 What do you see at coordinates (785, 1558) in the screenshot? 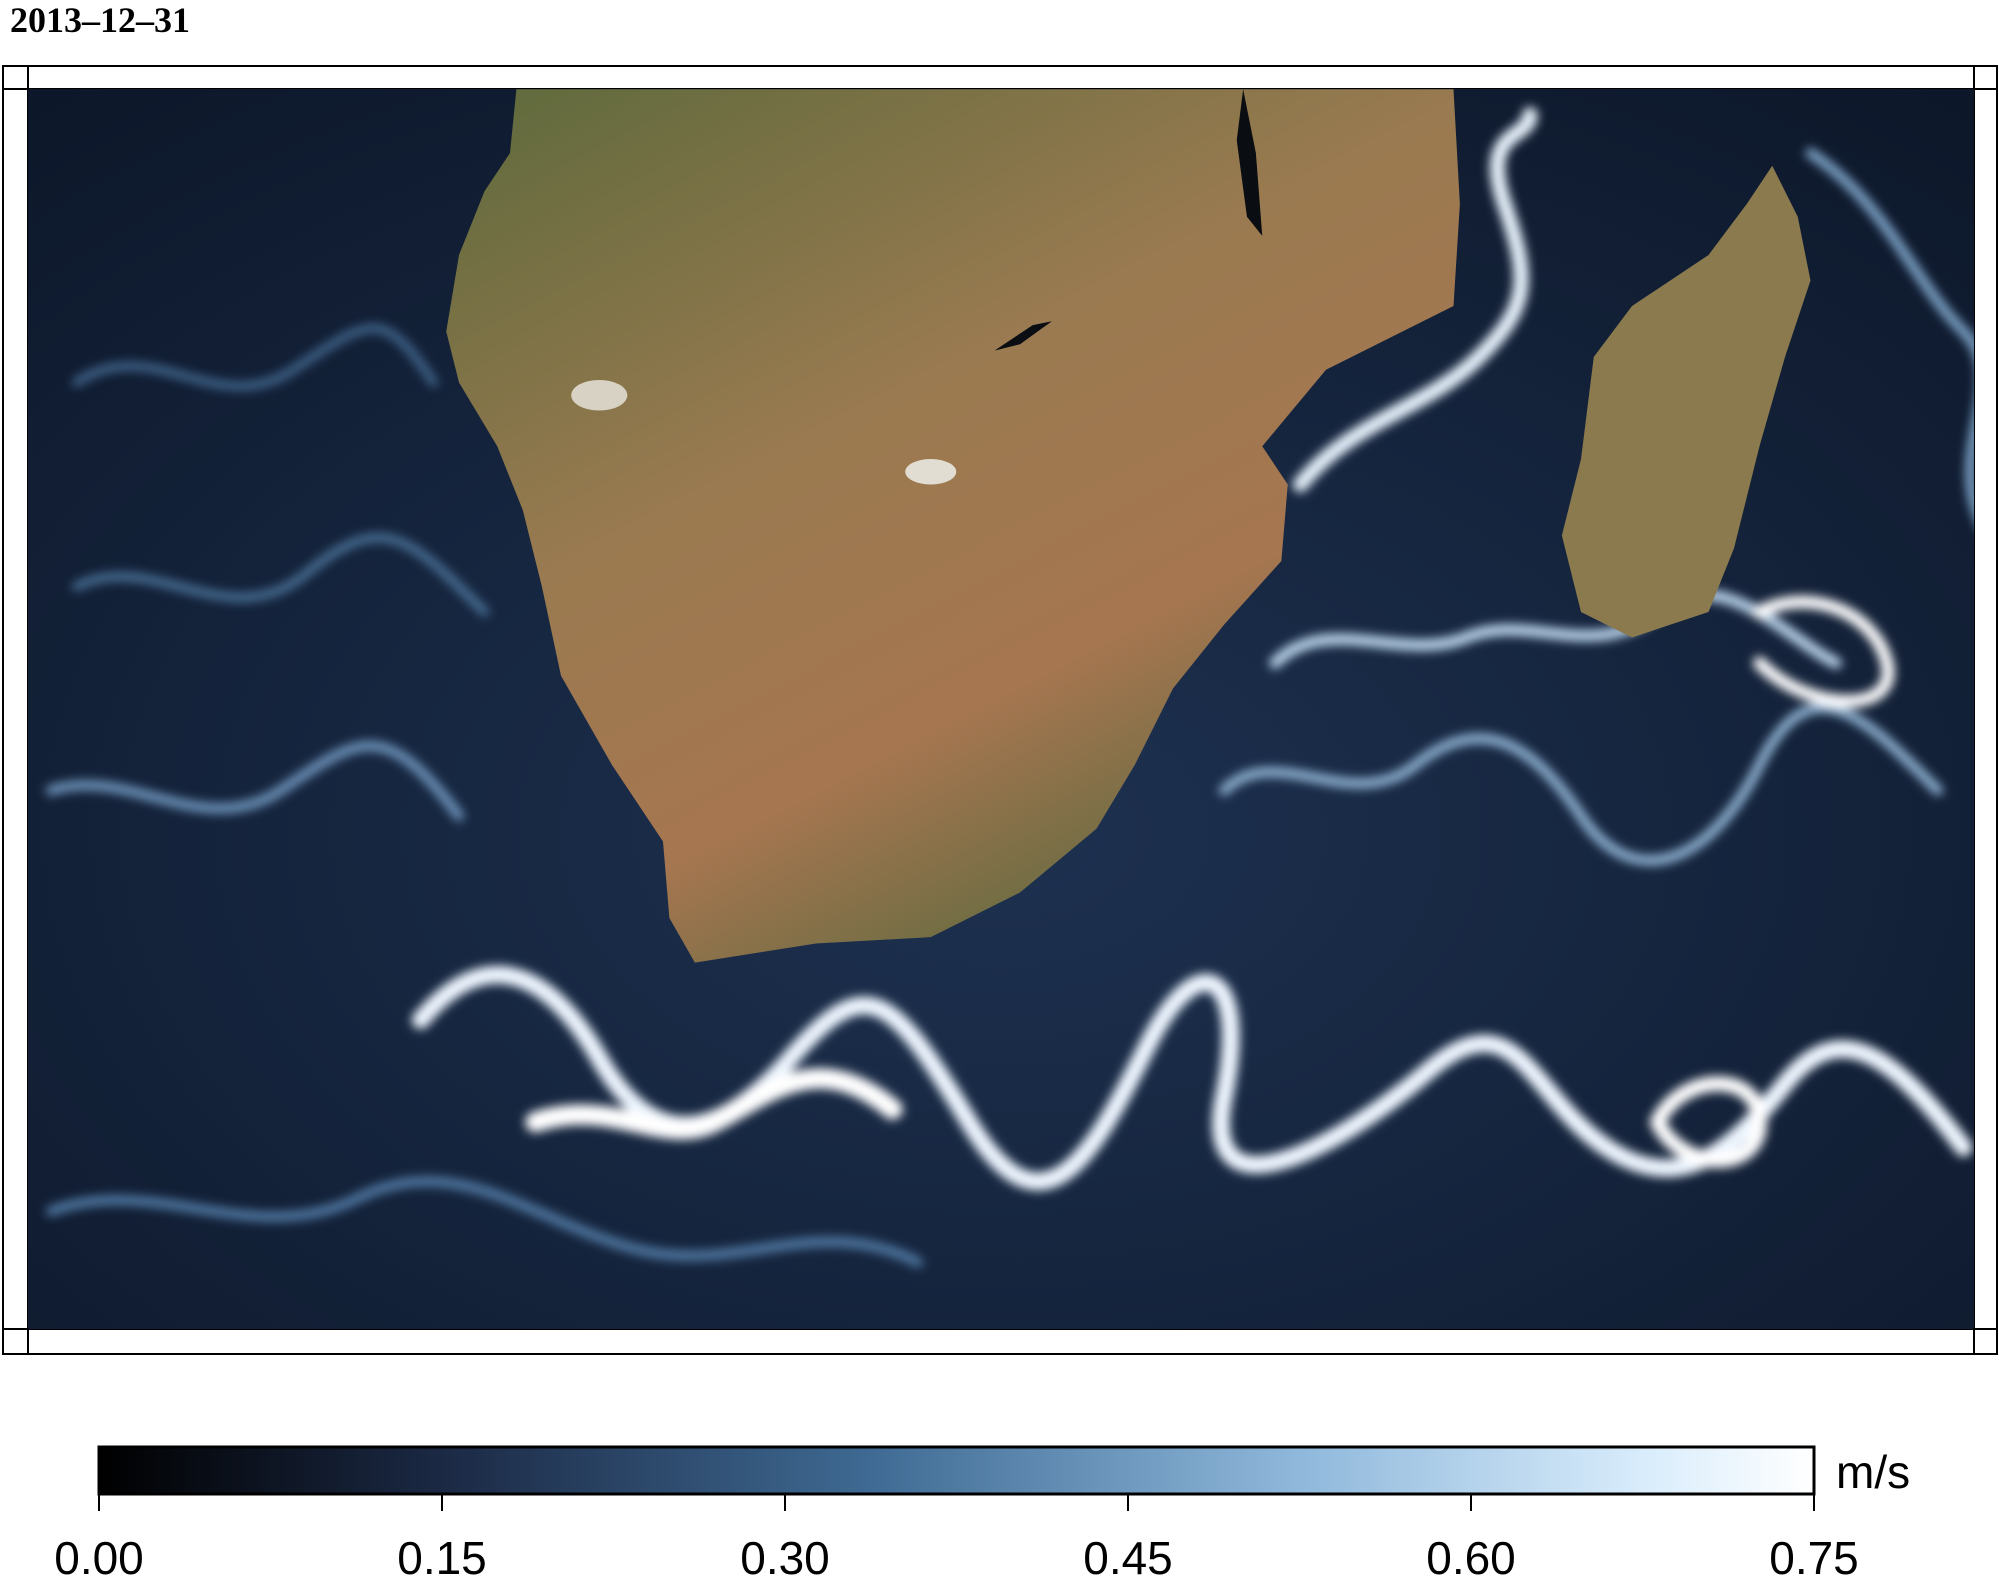
I see `colorbar-tick-label: 0.30` at bounding box center [785, 1558].